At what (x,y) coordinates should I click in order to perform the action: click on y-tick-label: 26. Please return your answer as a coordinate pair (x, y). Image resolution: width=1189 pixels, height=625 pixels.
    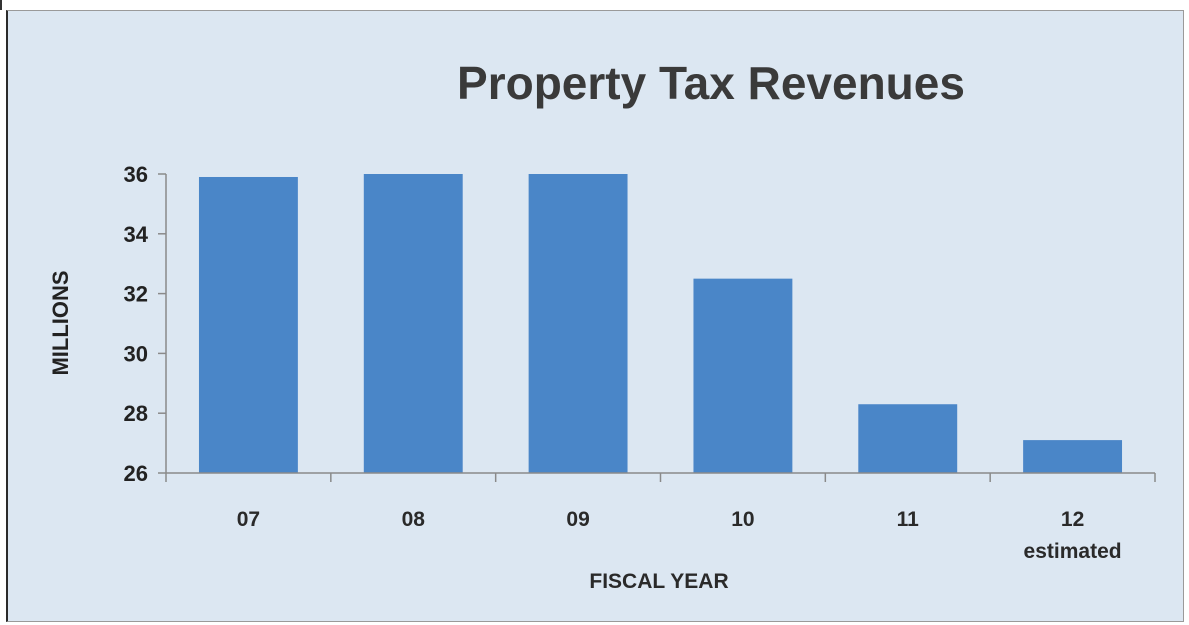
    Looking at the image, I should click on (136, 473).